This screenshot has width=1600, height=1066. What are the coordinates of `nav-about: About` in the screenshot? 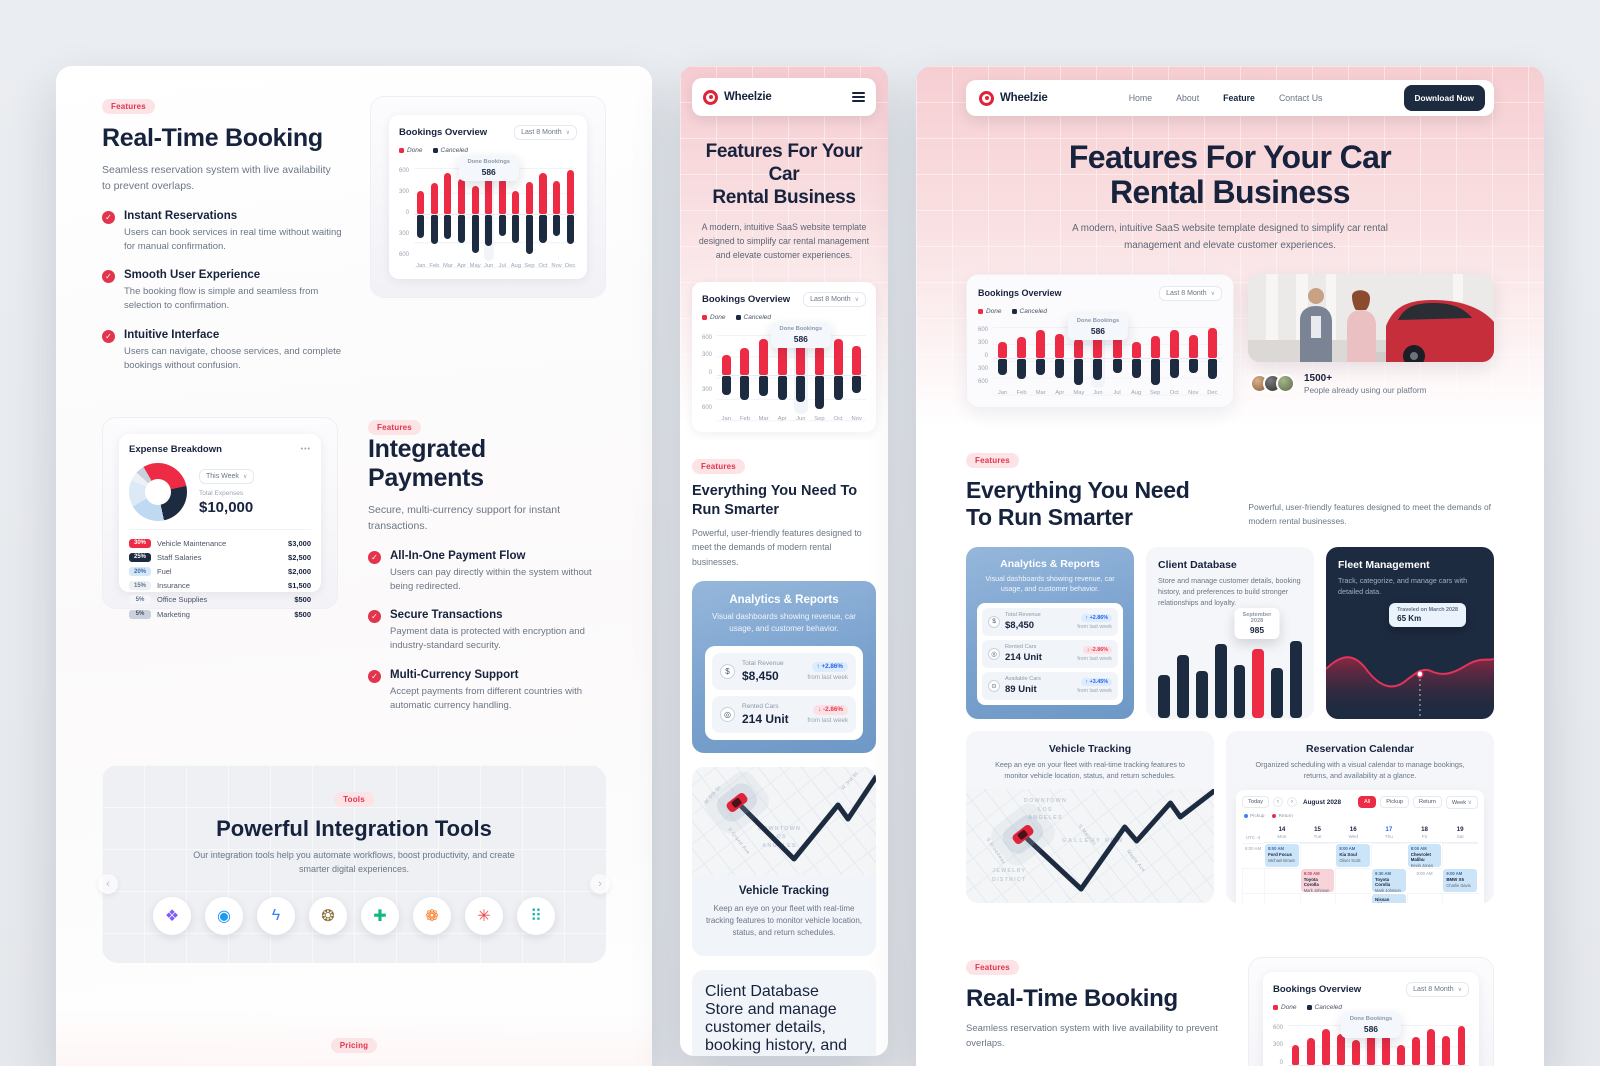 It's located at (1188, 98).